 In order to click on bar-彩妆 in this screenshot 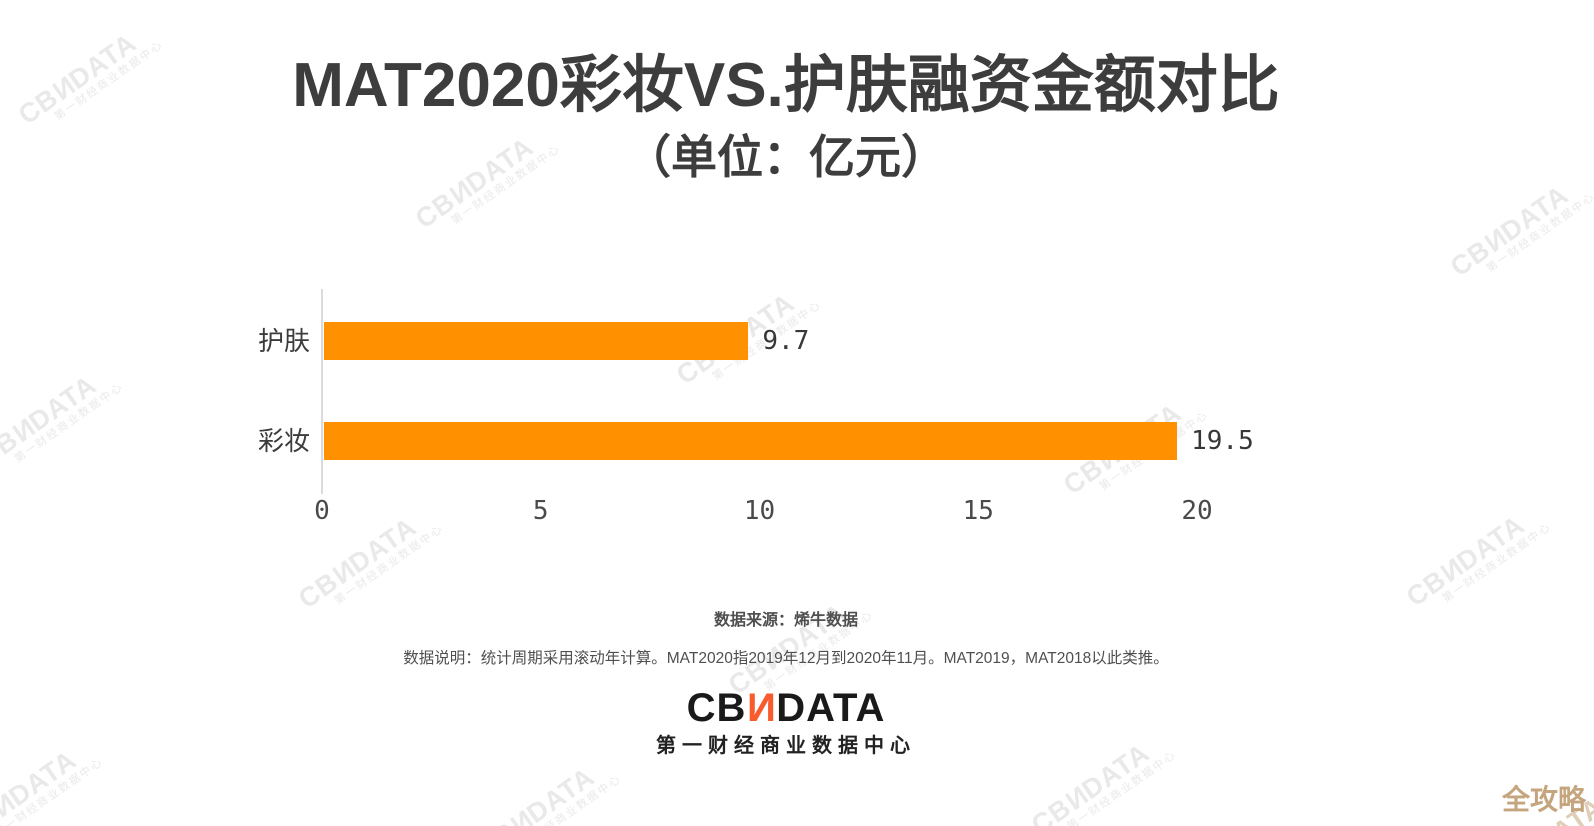, I will do `click(751, 441)`.